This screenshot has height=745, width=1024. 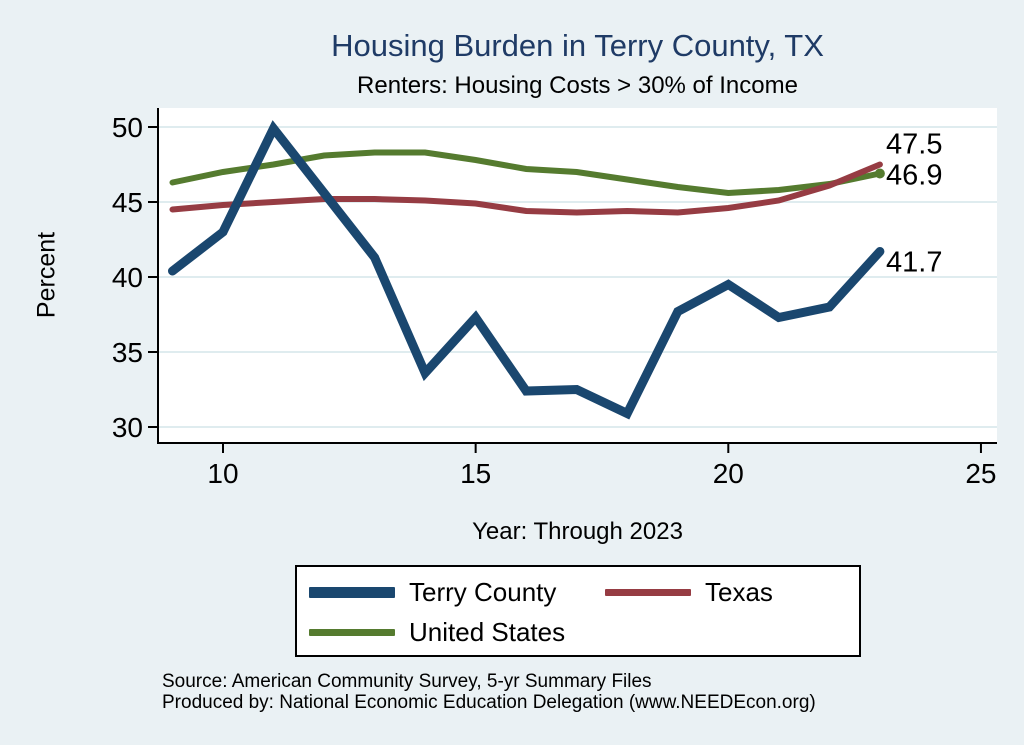 What do you see at coordinates (127, 352) in the screenshot?
I see `y-tick-label-35: 35` at bounding box center [127, 352].